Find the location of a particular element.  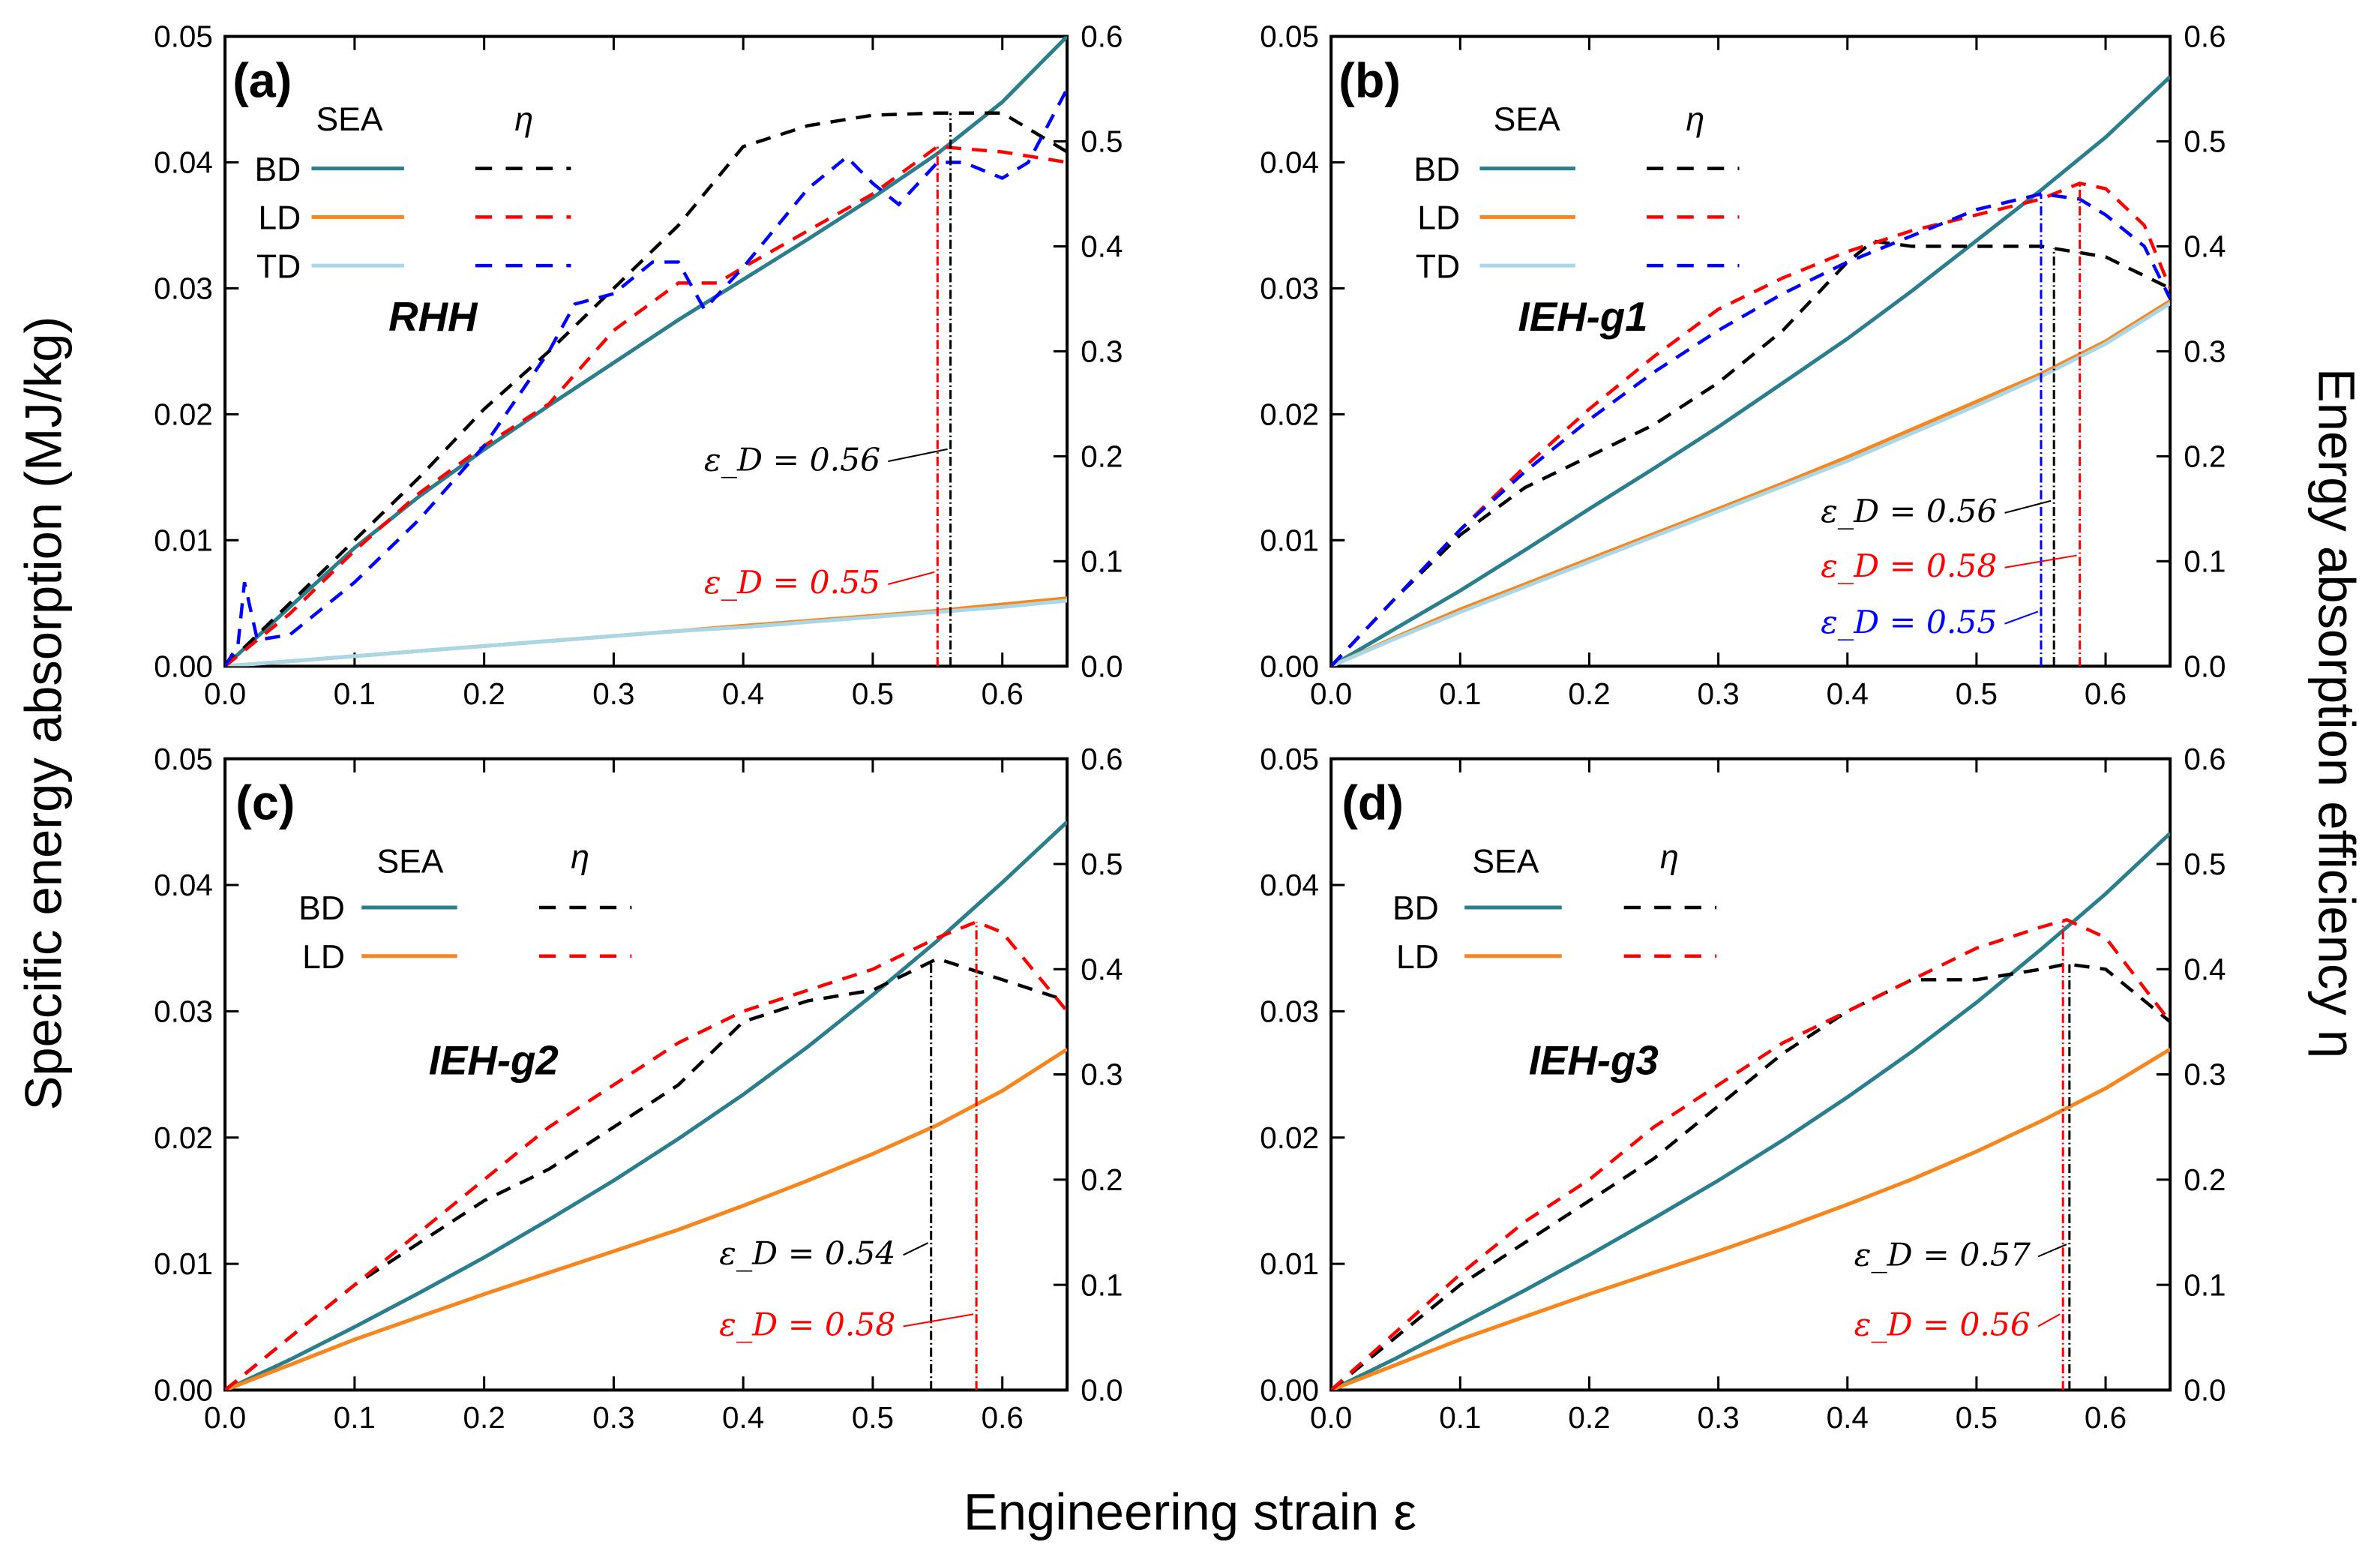

y-axis-left-label: Specific energy absorption (MJ/kg) is located at coordinates (44, 713).